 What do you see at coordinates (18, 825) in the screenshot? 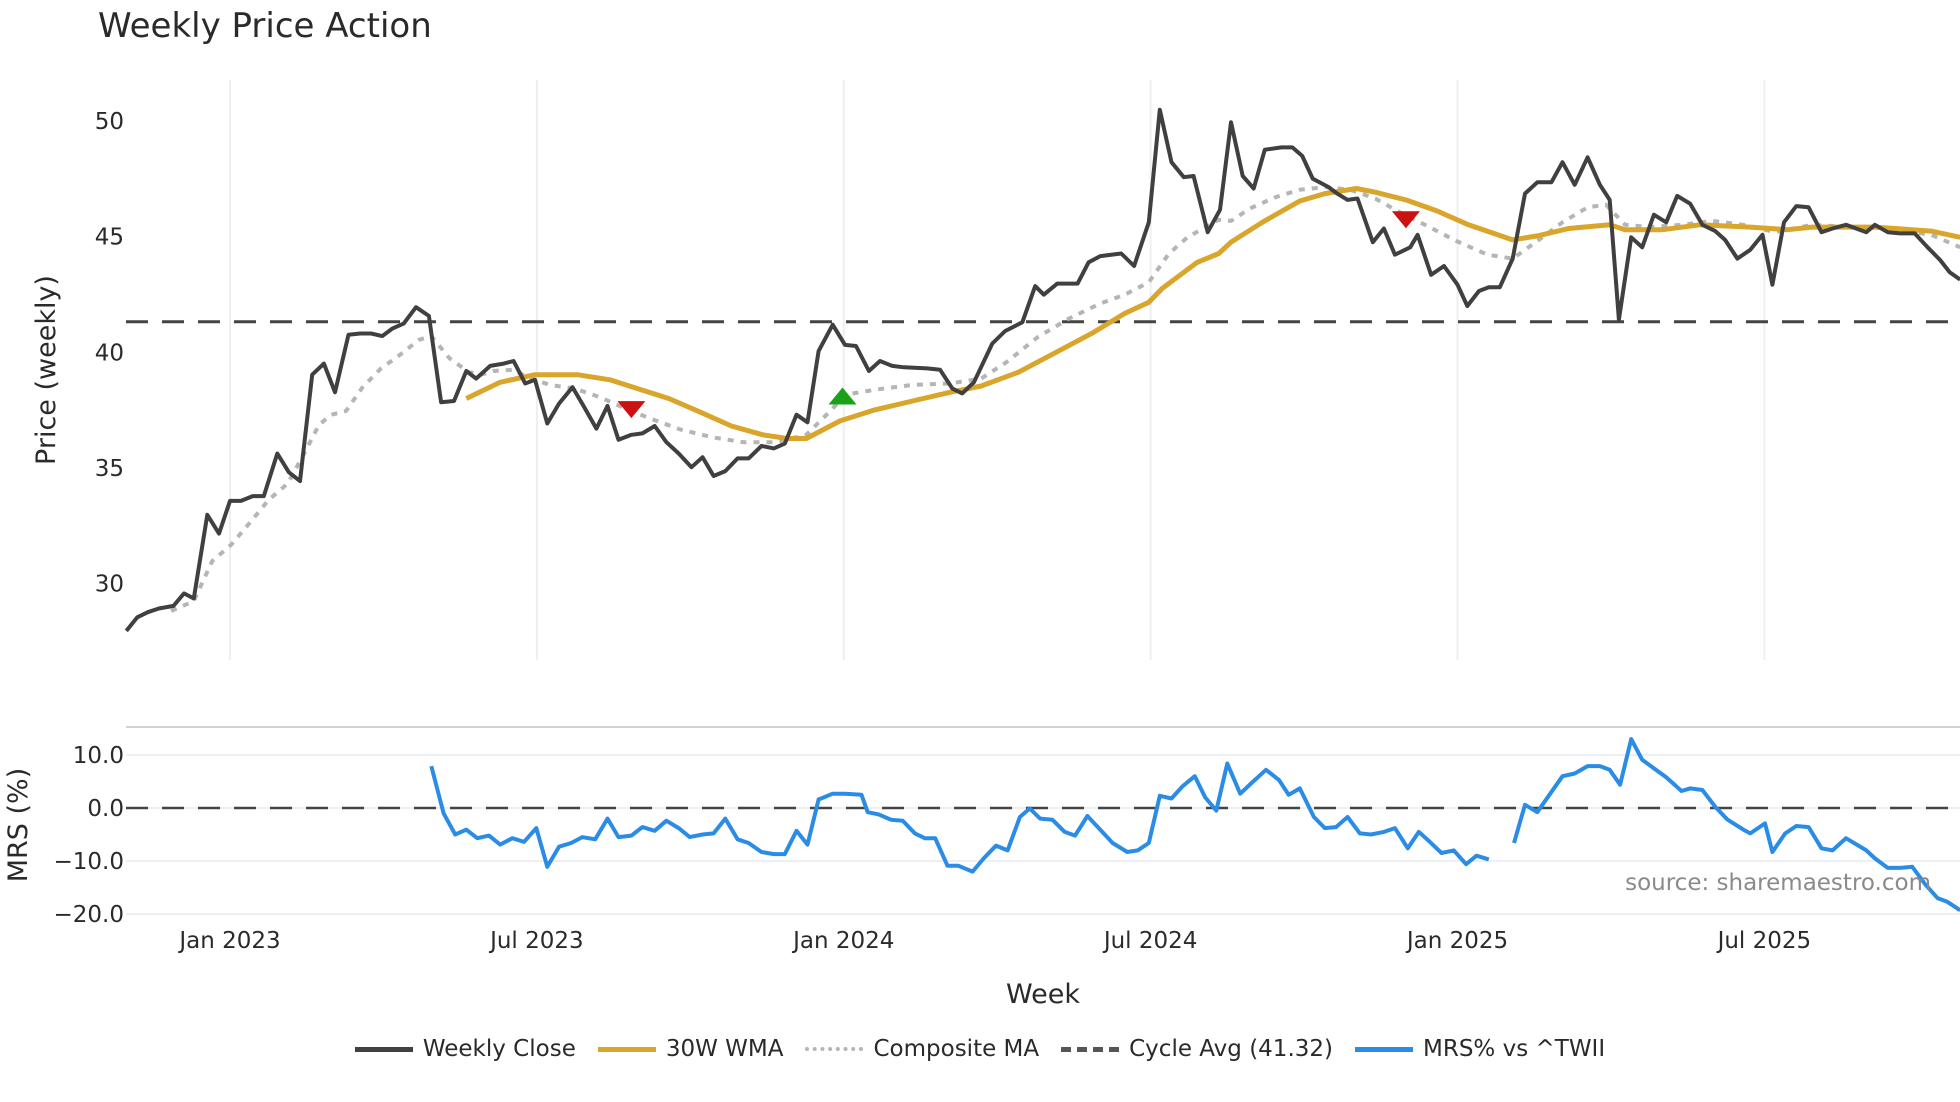
I see `mrs-y-axis-title: MRS (%)` at bounding box center [18, 825].